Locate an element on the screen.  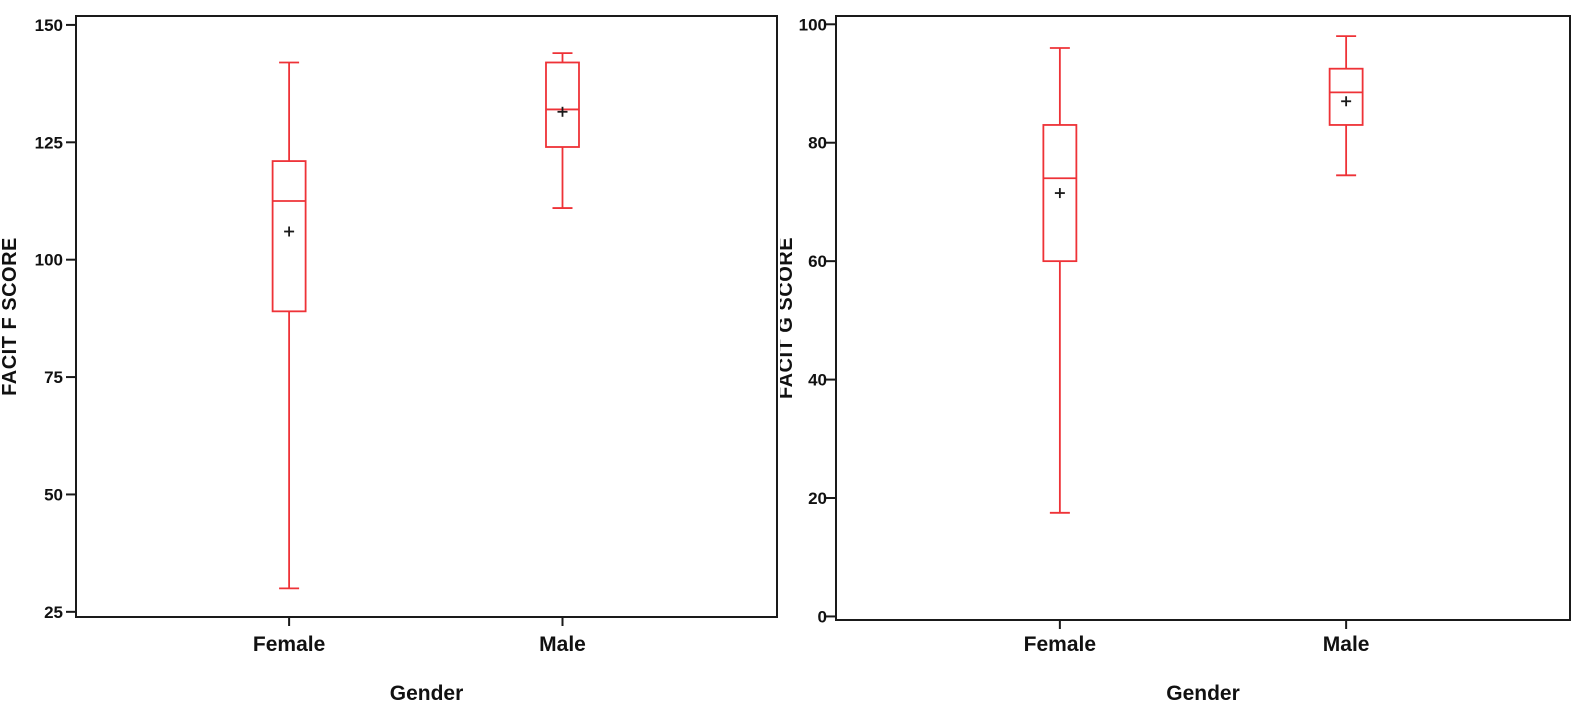
y-axis-title: FACIT G SCORE is located at coordinates (788, 318).